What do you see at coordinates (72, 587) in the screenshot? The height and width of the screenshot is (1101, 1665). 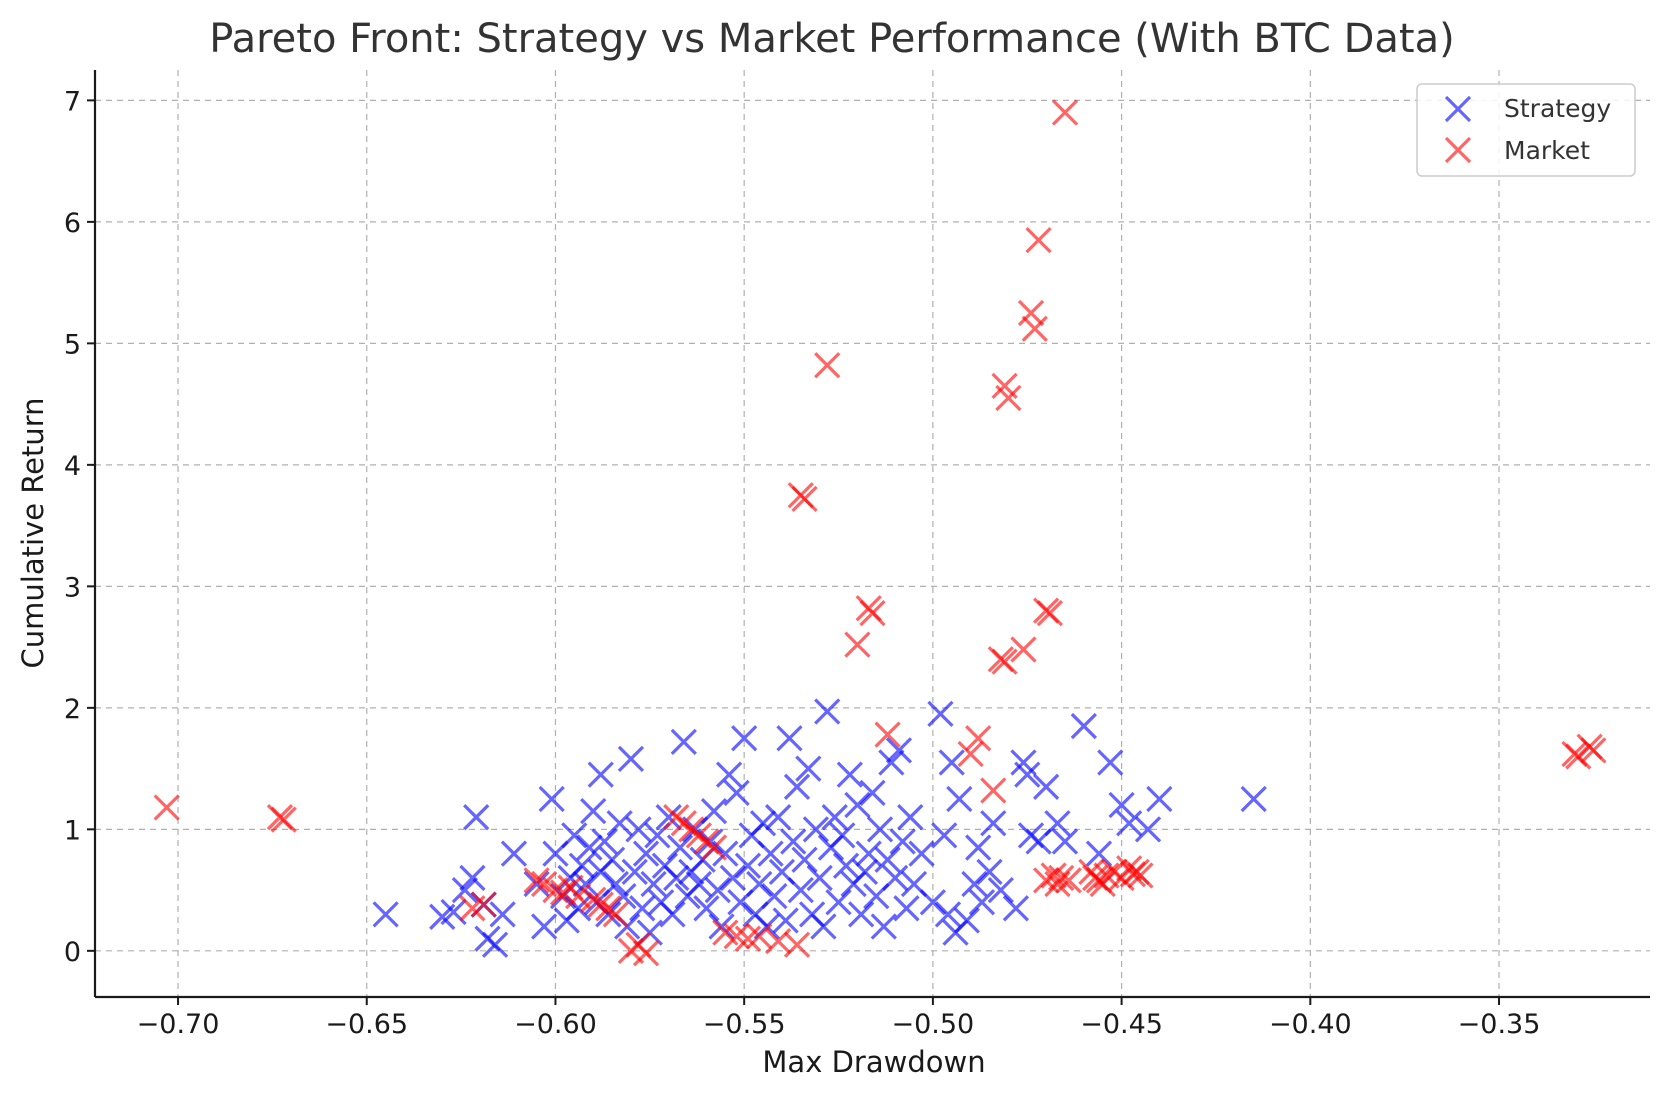 I see `y-tick-label: 3` at bounding box center [72, 587].